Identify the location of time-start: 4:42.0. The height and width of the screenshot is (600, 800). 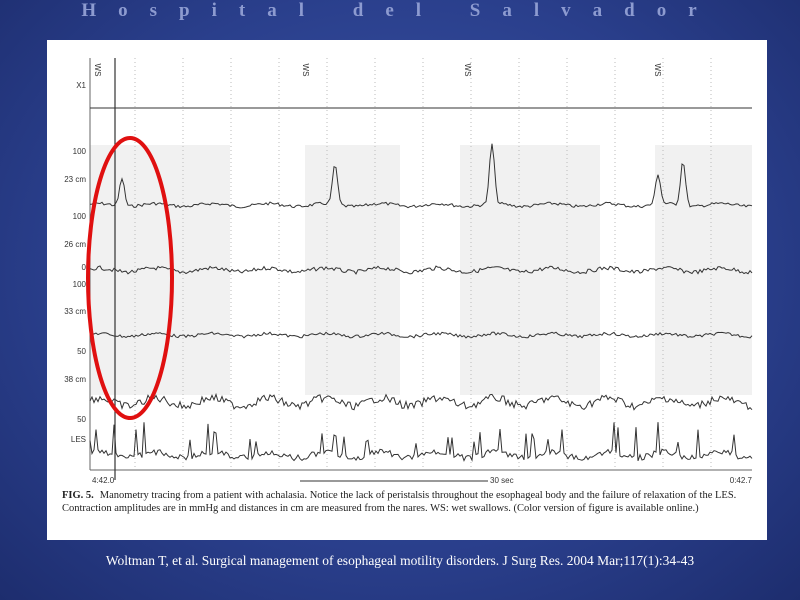
(103, 480).